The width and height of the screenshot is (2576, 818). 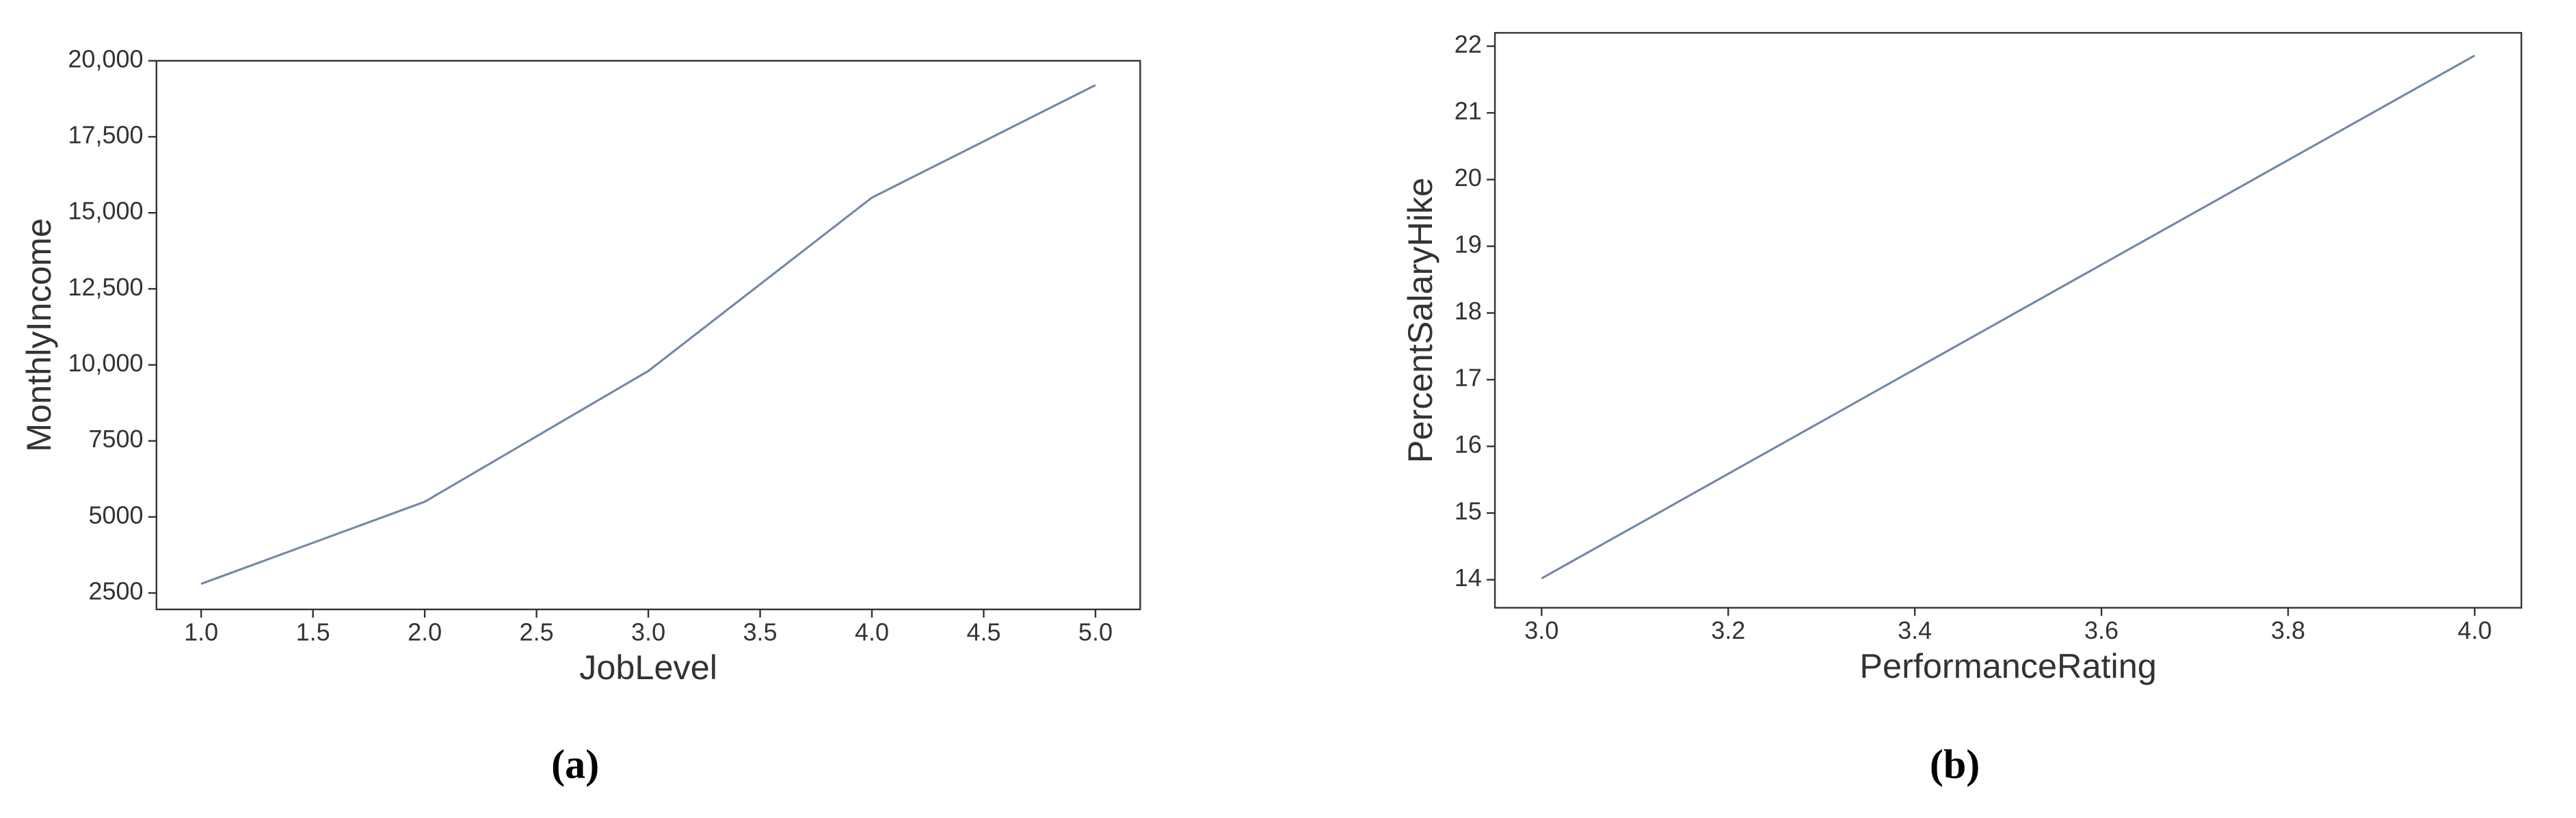 What do you see at coordinates (105, 287) in the screenshot?
I see `y-tick-label: 12,500` at bounding box center [105, 287].